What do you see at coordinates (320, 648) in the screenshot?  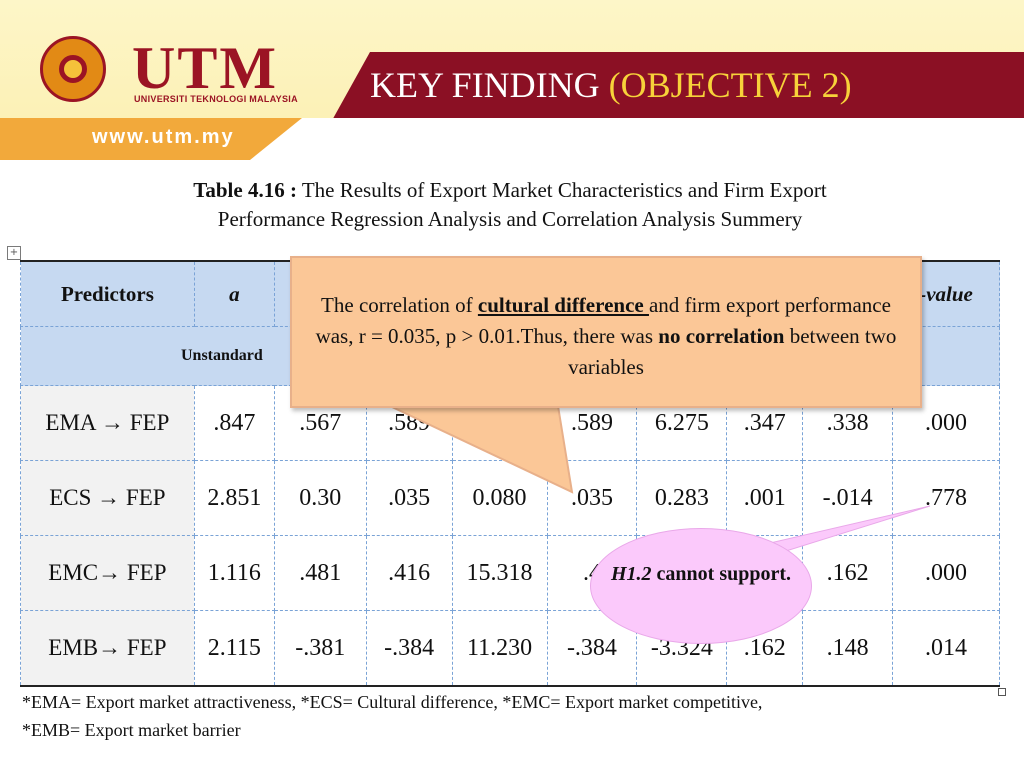 I see `cell: -.381` at bounding box center [320, 648].